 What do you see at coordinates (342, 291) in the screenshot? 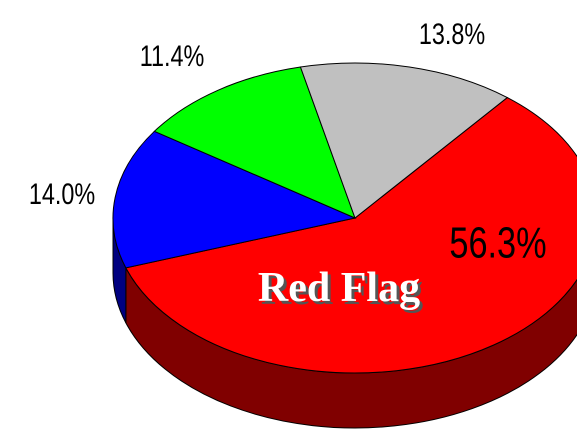
I see `annotation-shadow: Red Flag` at bounding box center [342, 291].